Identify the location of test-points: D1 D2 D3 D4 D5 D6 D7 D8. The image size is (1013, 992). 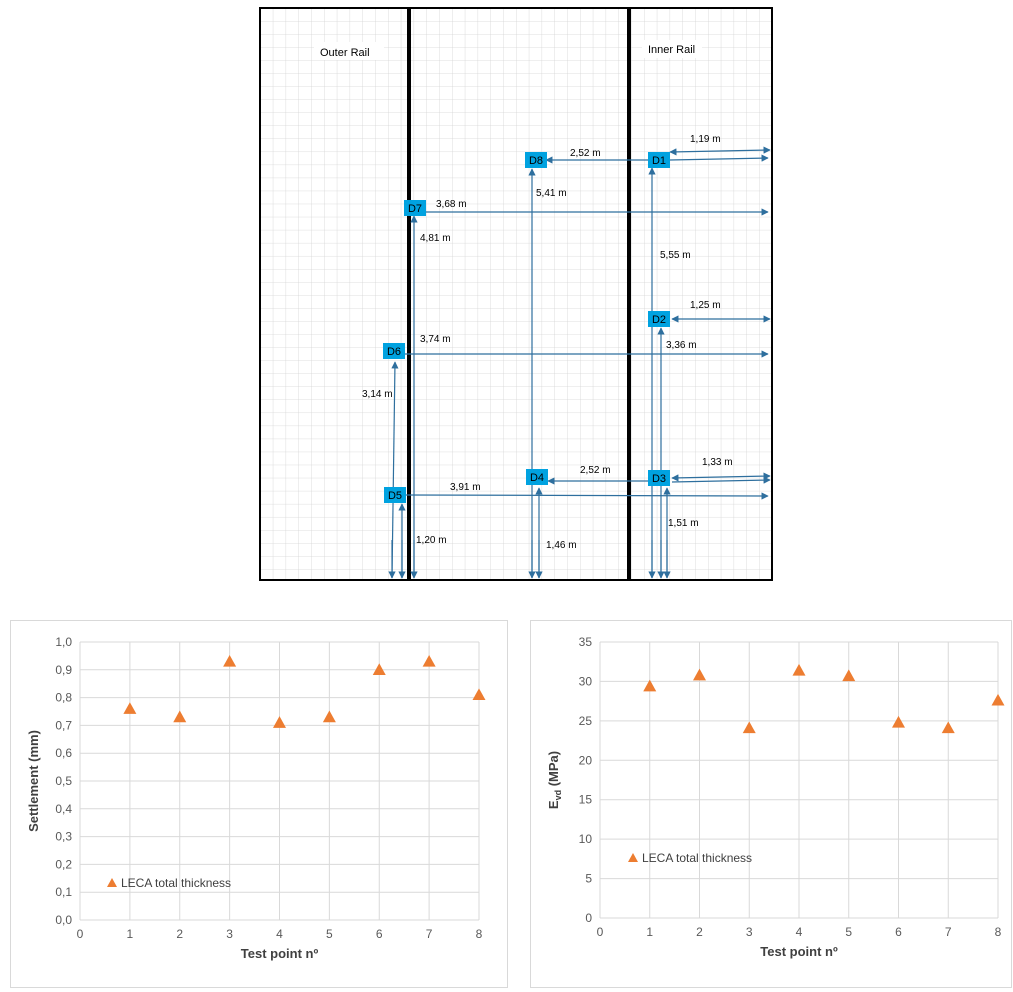
(526, 327).